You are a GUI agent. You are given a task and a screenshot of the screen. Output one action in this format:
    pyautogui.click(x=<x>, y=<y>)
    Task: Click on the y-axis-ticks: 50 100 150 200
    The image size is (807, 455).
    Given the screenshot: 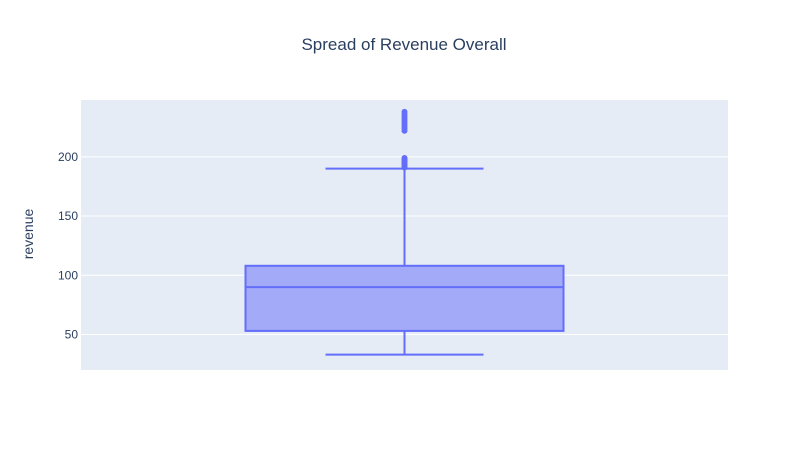 What is the action you would take?
    pyautogui.click(x=68, y=246)
    